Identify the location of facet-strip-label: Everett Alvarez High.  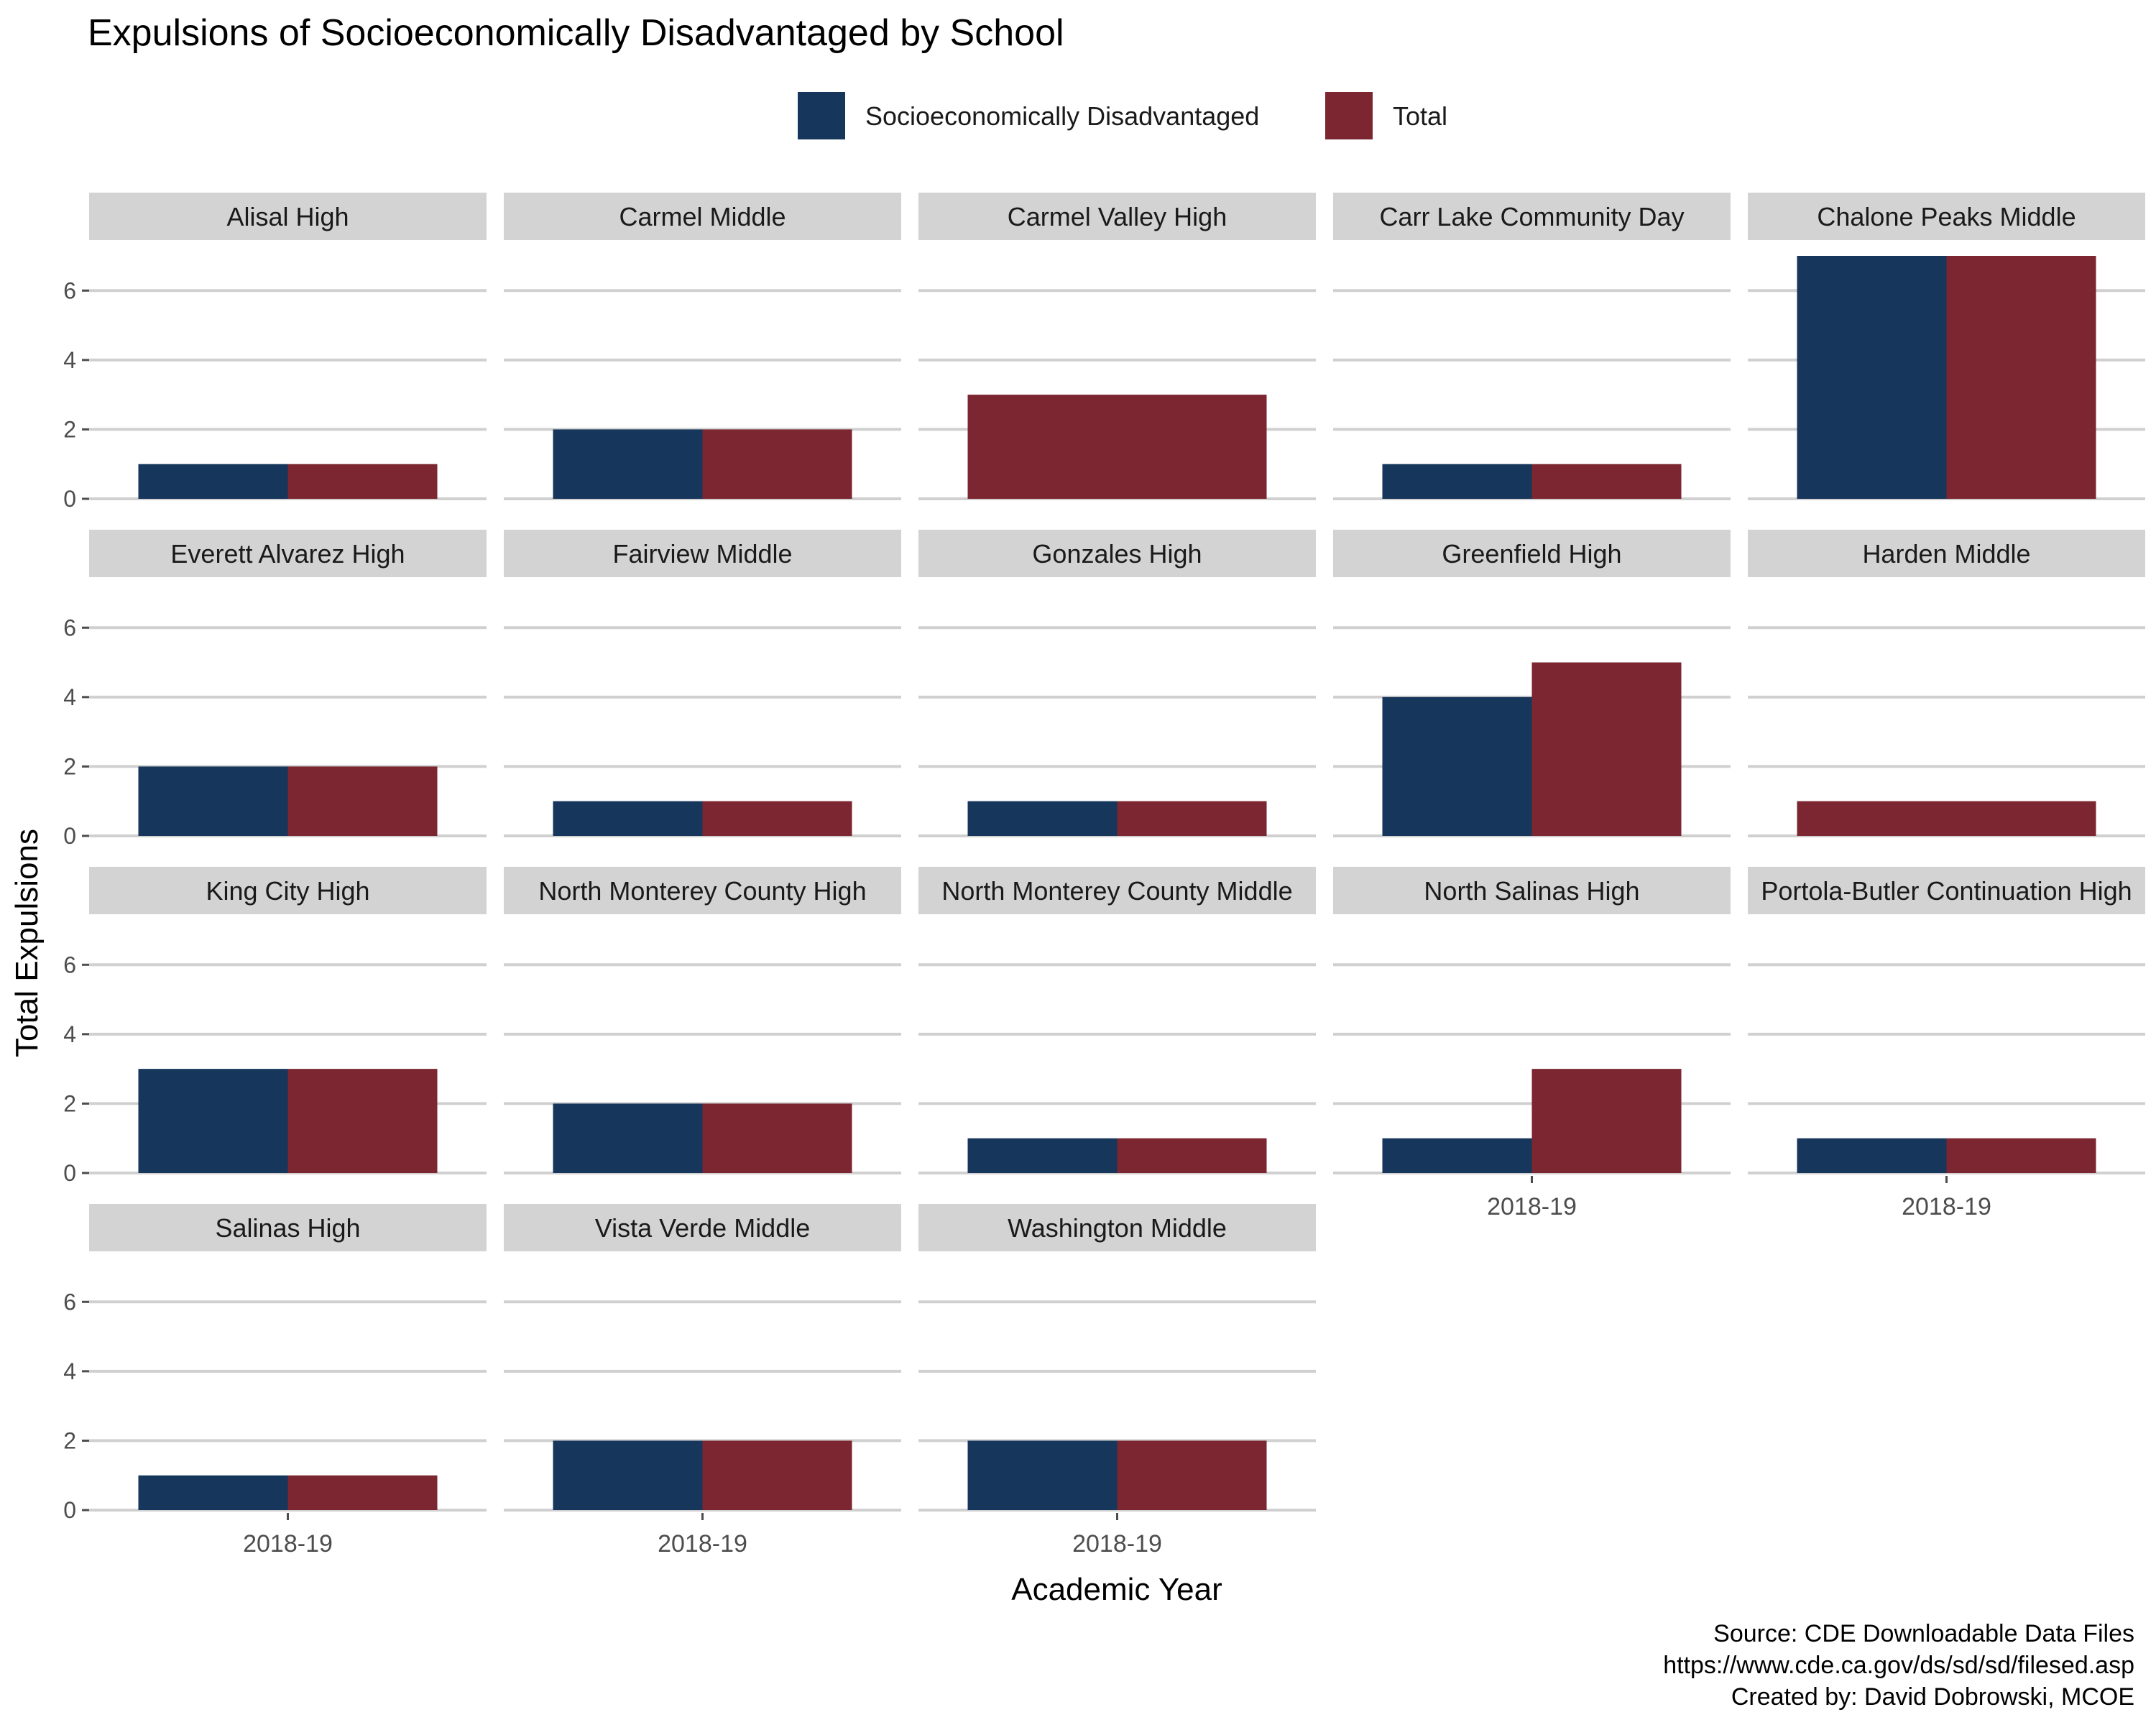
(287, 554).